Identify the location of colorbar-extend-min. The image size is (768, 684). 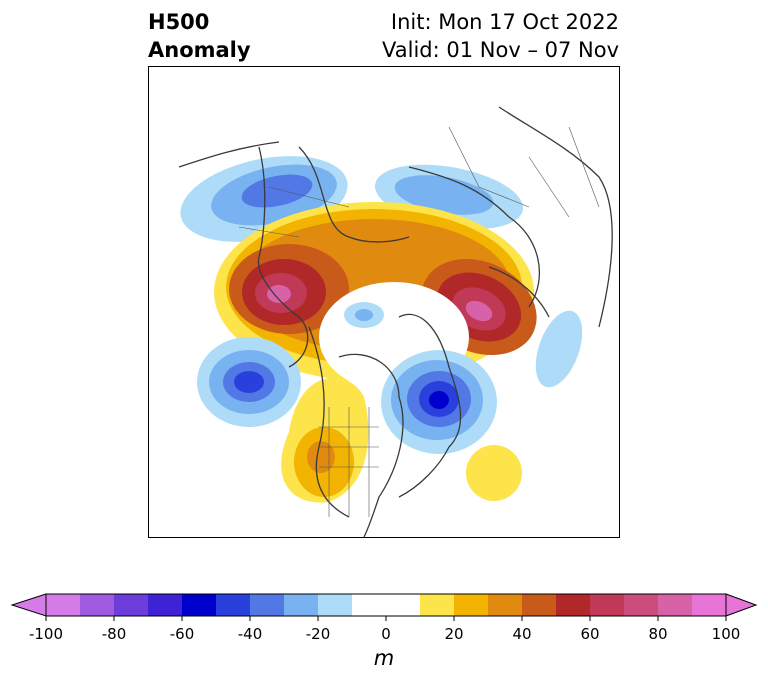
(28, 605).